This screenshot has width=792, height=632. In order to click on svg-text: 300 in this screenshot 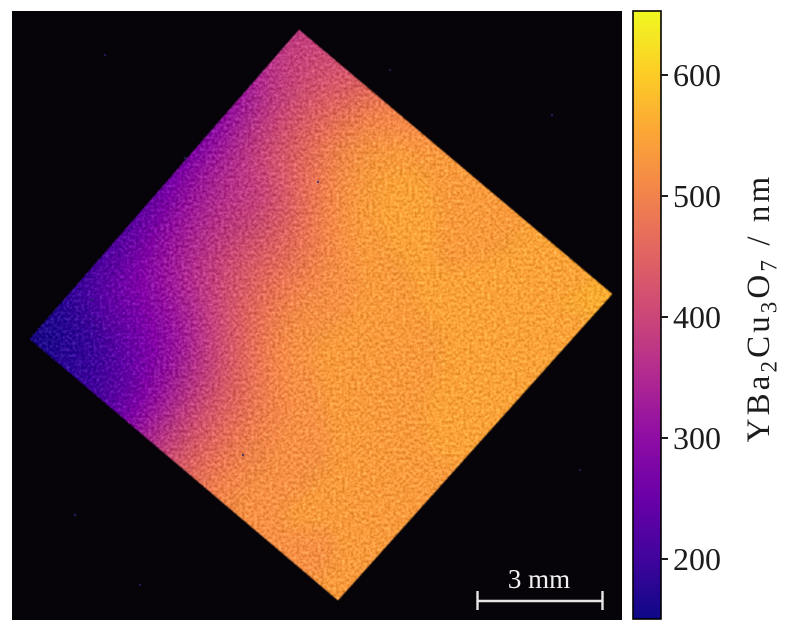, I will do `click(697, 438)`.